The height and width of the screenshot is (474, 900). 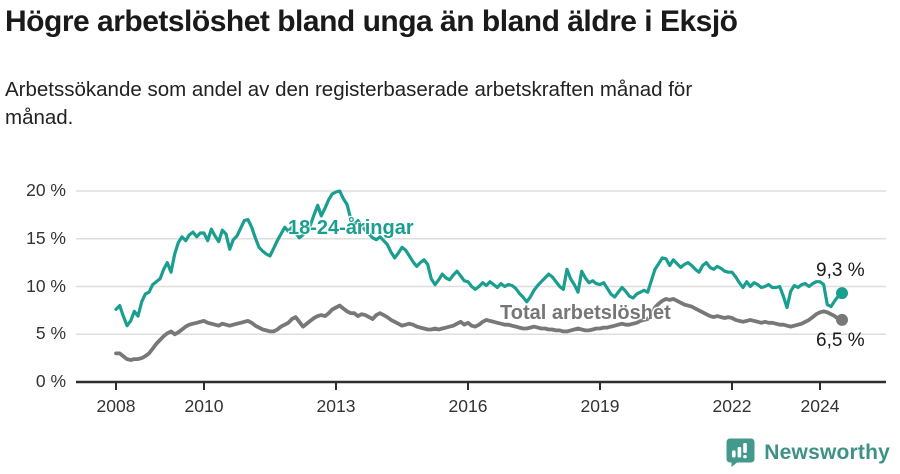 What do you see at coordinates (732, 406) in the screenshot?
I see `x-tick-label: 2022` at bounding box center [732, 406].